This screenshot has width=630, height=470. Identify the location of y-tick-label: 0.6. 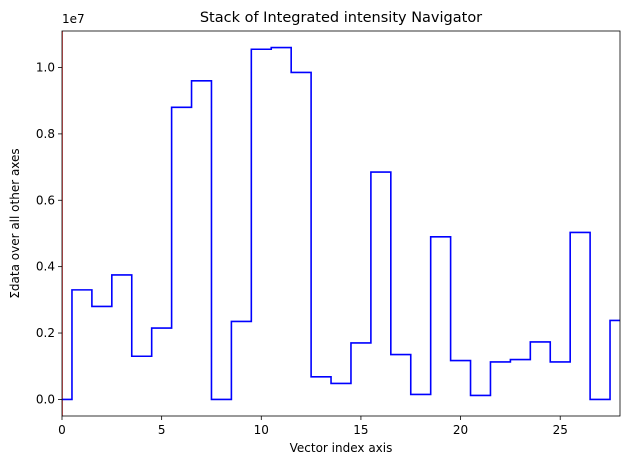
(45, 200).